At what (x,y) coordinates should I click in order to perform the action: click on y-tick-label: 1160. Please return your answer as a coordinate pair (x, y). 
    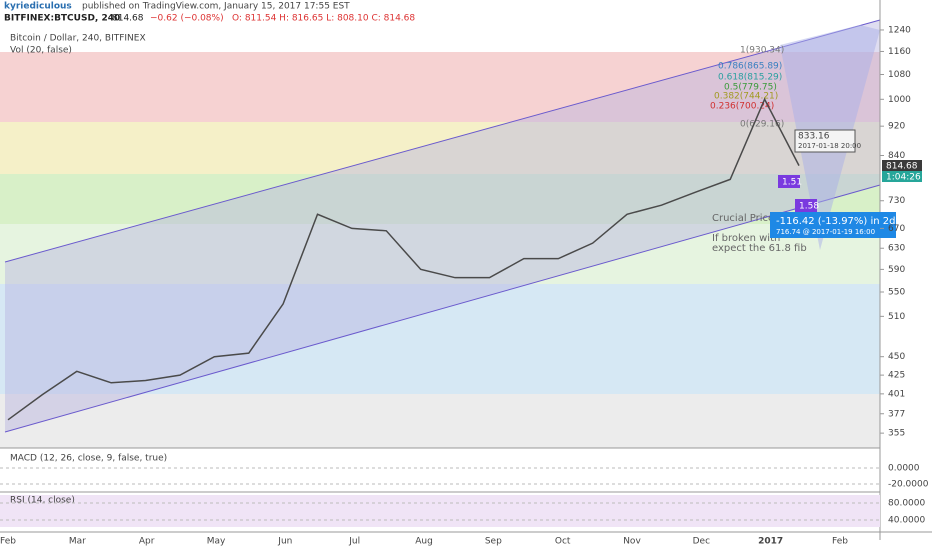
    Looking at the image, I should click on (899, 52).